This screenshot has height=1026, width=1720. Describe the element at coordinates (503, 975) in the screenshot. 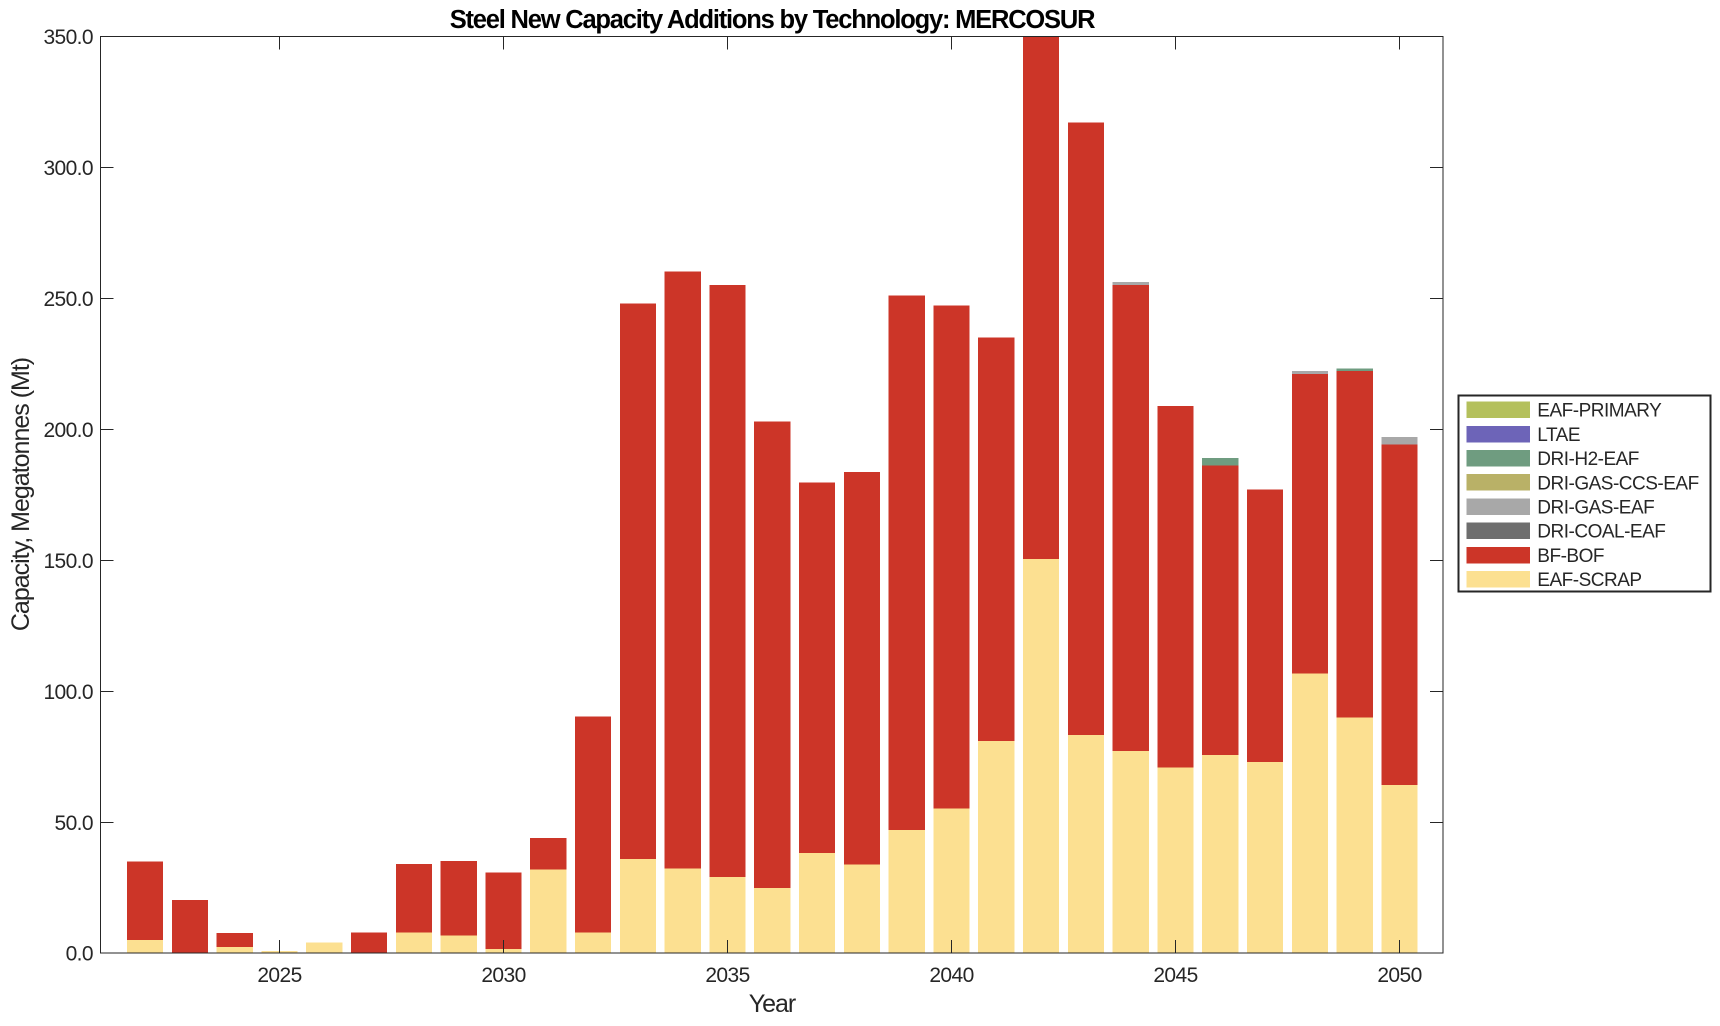

I see `svg-text: 2030` at that location.